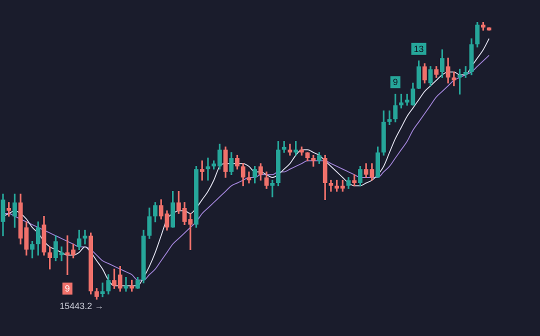 The width and height of the screenshot is (540, 336). Describe the element at coordinates (419, 49) in the screenshot. I see `annotation: 13` at that location.